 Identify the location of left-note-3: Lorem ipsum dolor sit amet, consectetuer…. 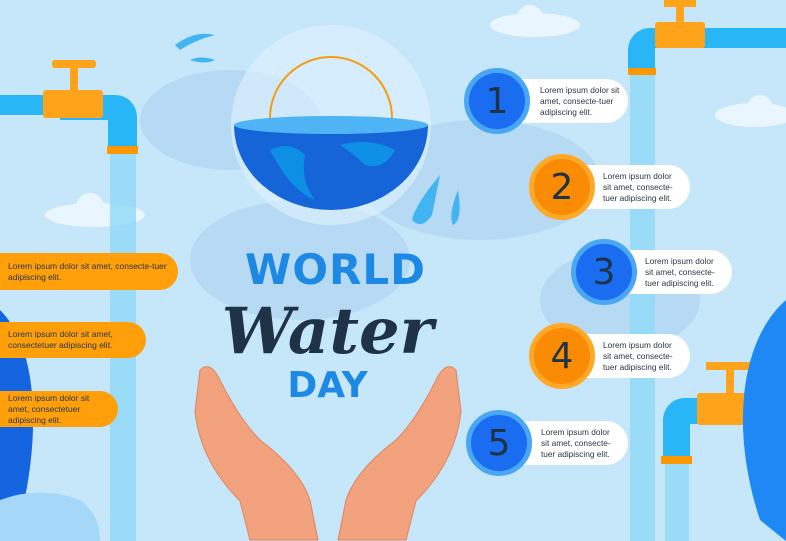
(59, 409).